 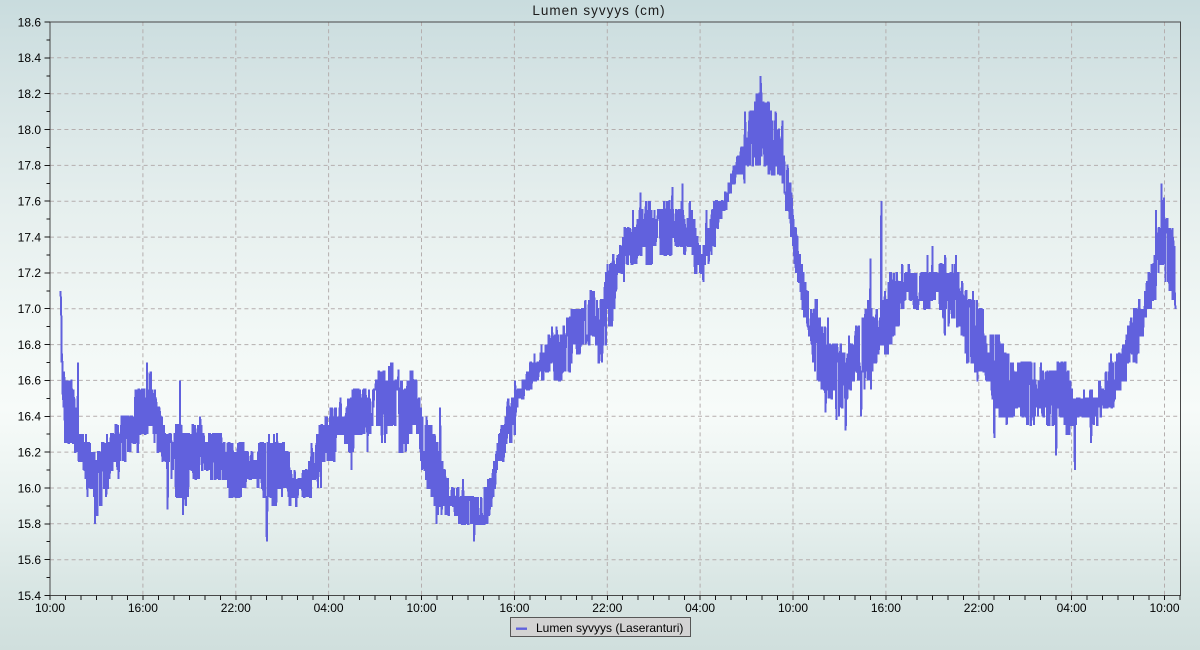 I want to click on svg-text: 17.8, so click(x=30, y=166).